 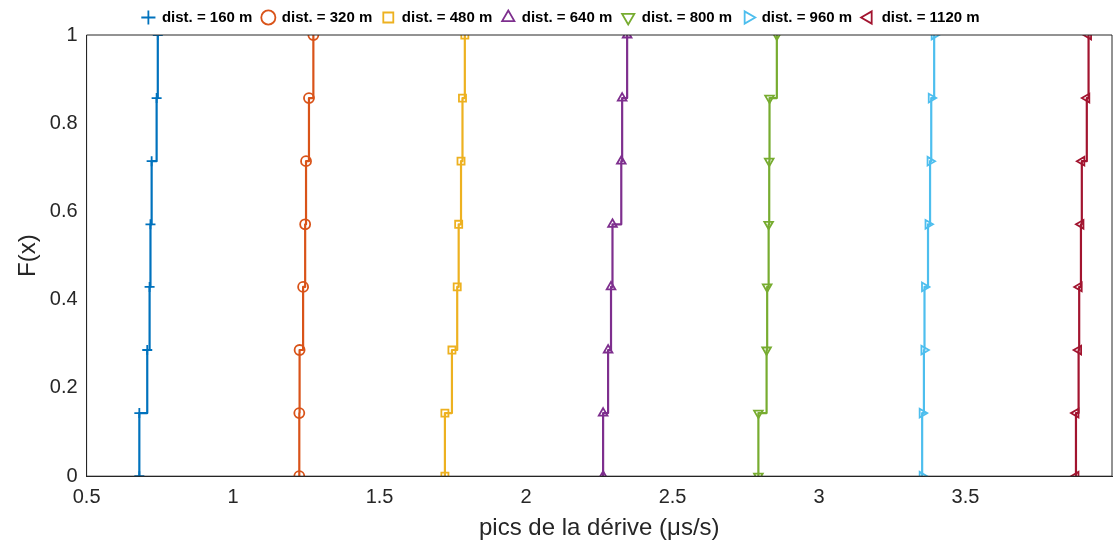 What do you see at coordinates (930, 16) in the screenshot?
I see `legend-label: dist. = 1120 m` at bounding box center [930, 16].